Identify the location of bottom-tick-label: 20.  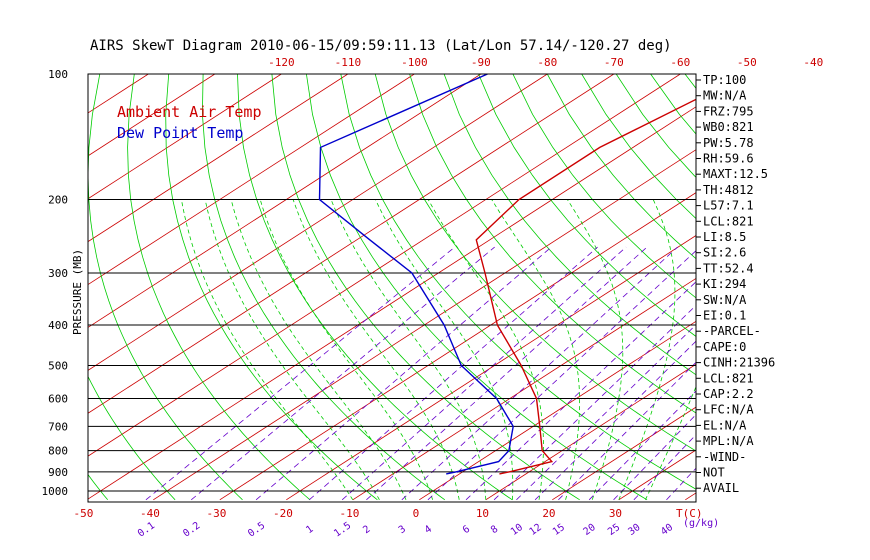
(548, 513).